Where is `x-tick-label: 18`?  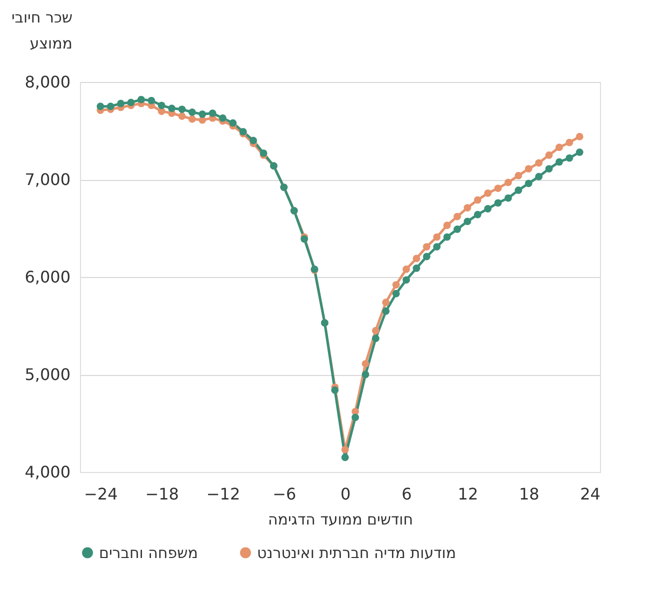
x-tick-label: 18 is located at coordinates (529, 494).